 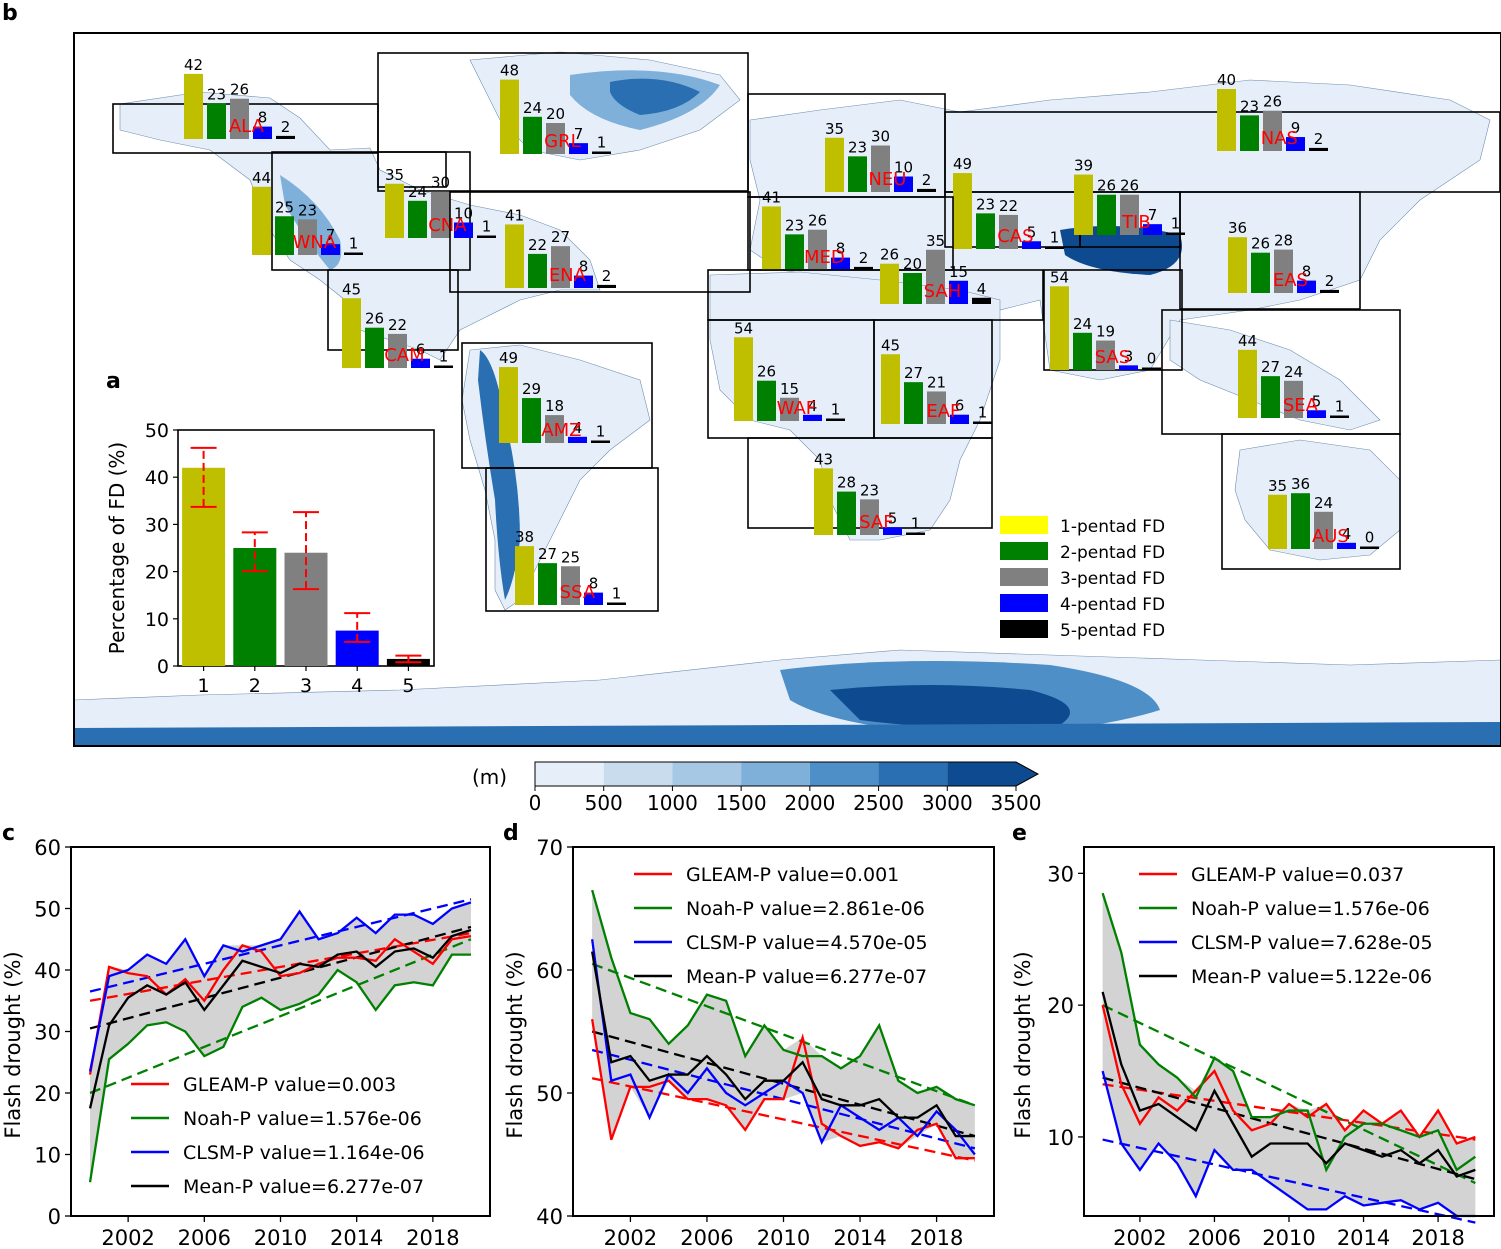 I want to click on region-name: CAS, so click(x=1015, y=236).